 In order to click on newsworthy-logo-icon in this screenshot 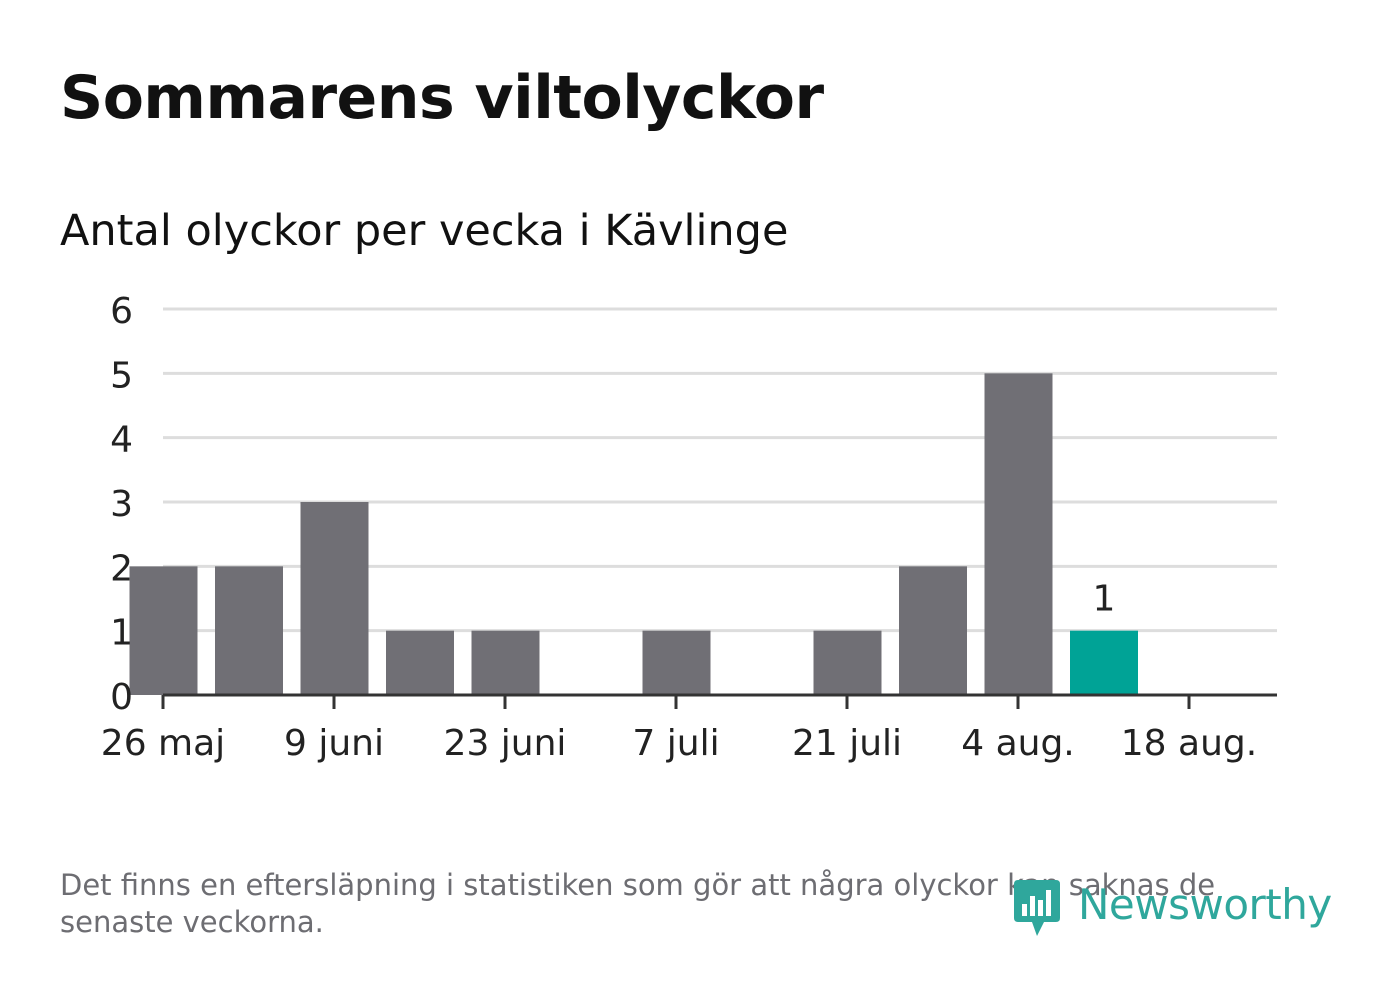, I will do `click(1037, 908)`.